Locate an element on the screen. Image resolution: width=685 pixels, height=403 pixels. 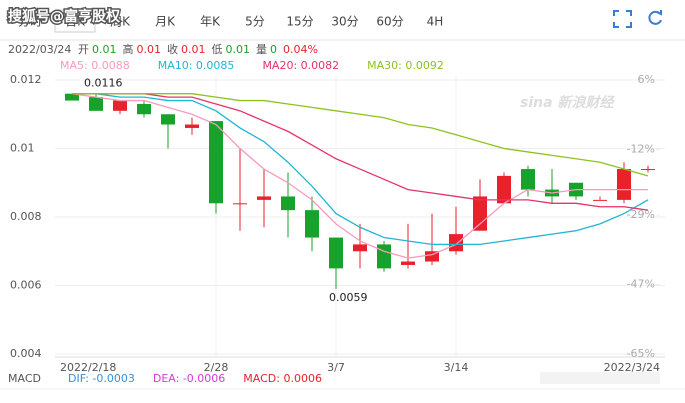
watermark: 搜狐号@富亨股权 is located at coordinates (64, 16).